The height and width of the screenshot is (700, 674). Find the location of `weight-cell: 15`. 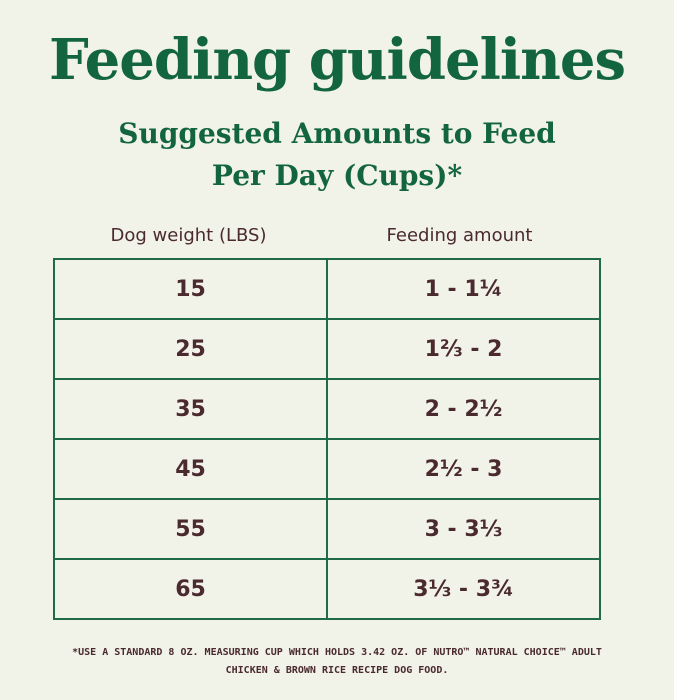

weight-cell: 15 is located at coordinates (190, 289).